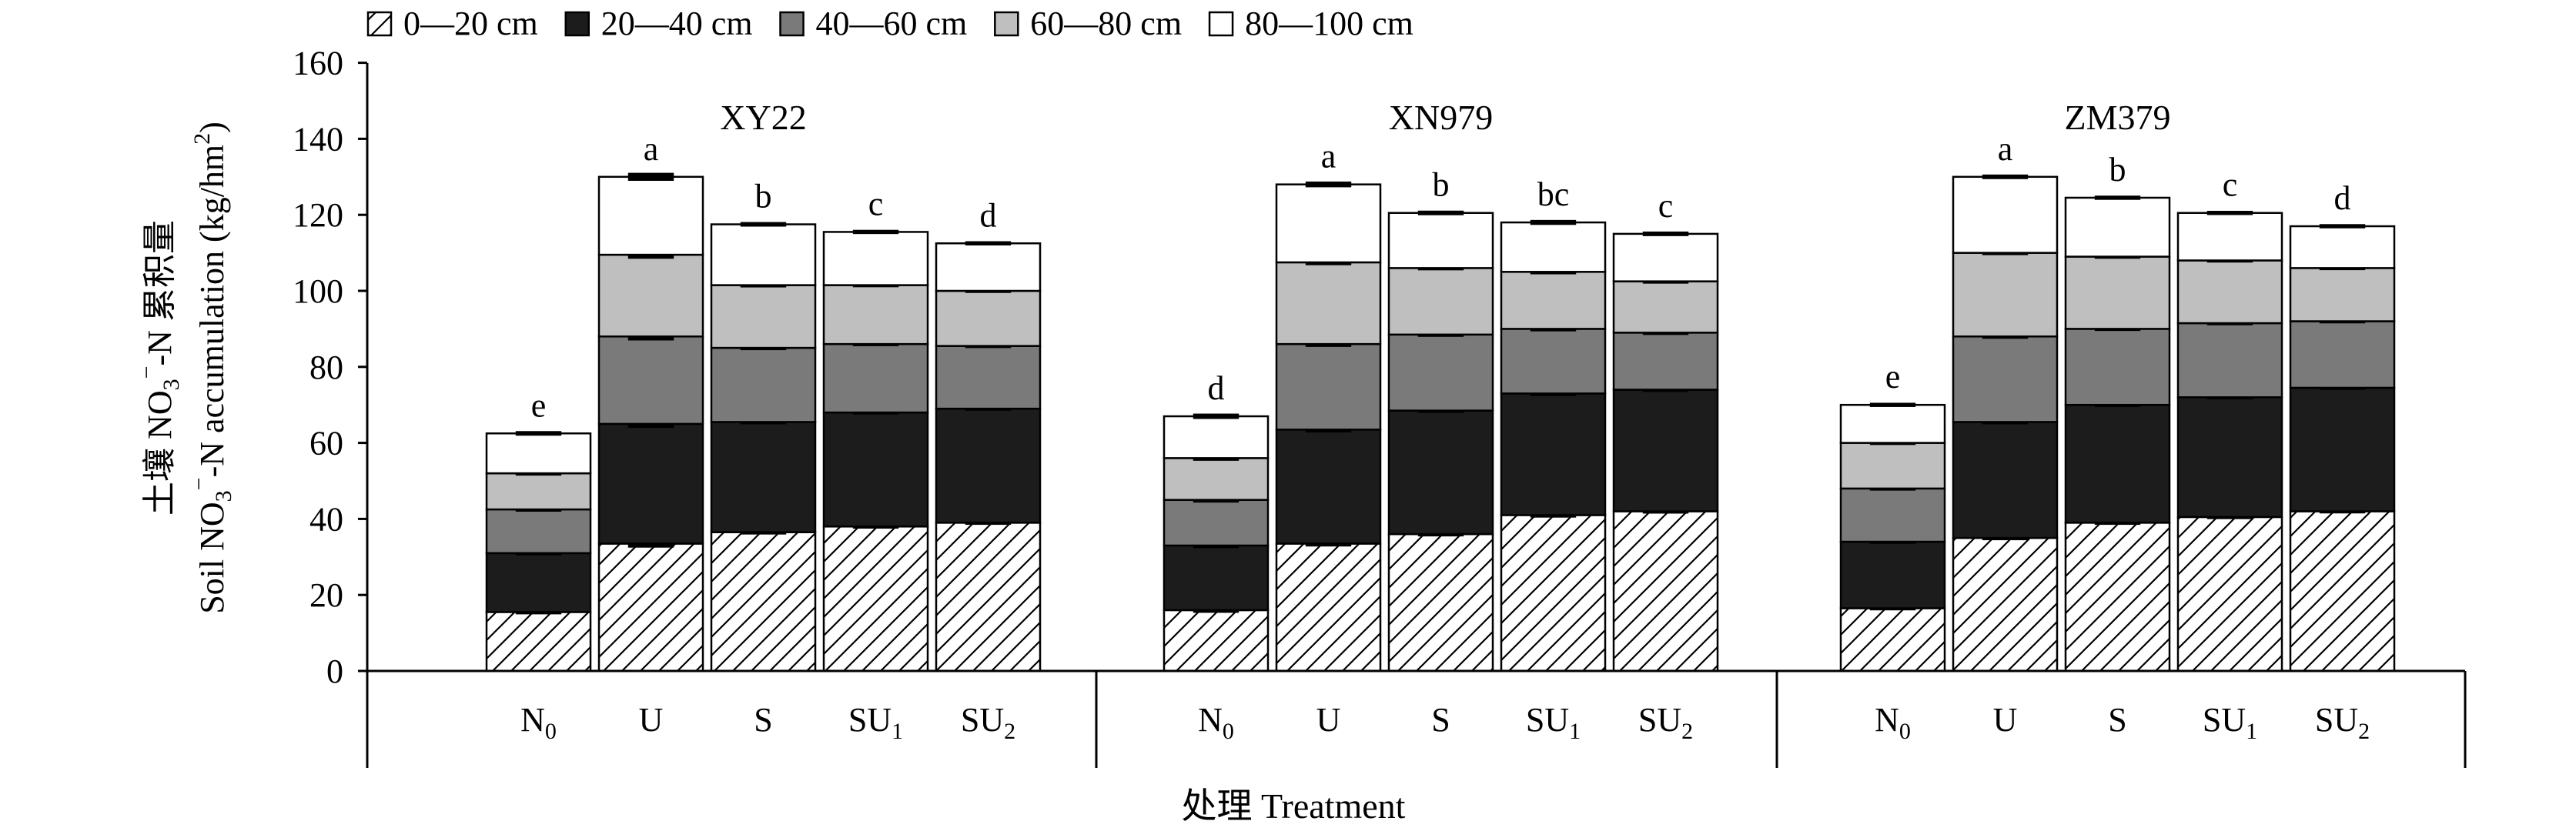  I want to click on y-tick-label: 60, so click(326, 444).